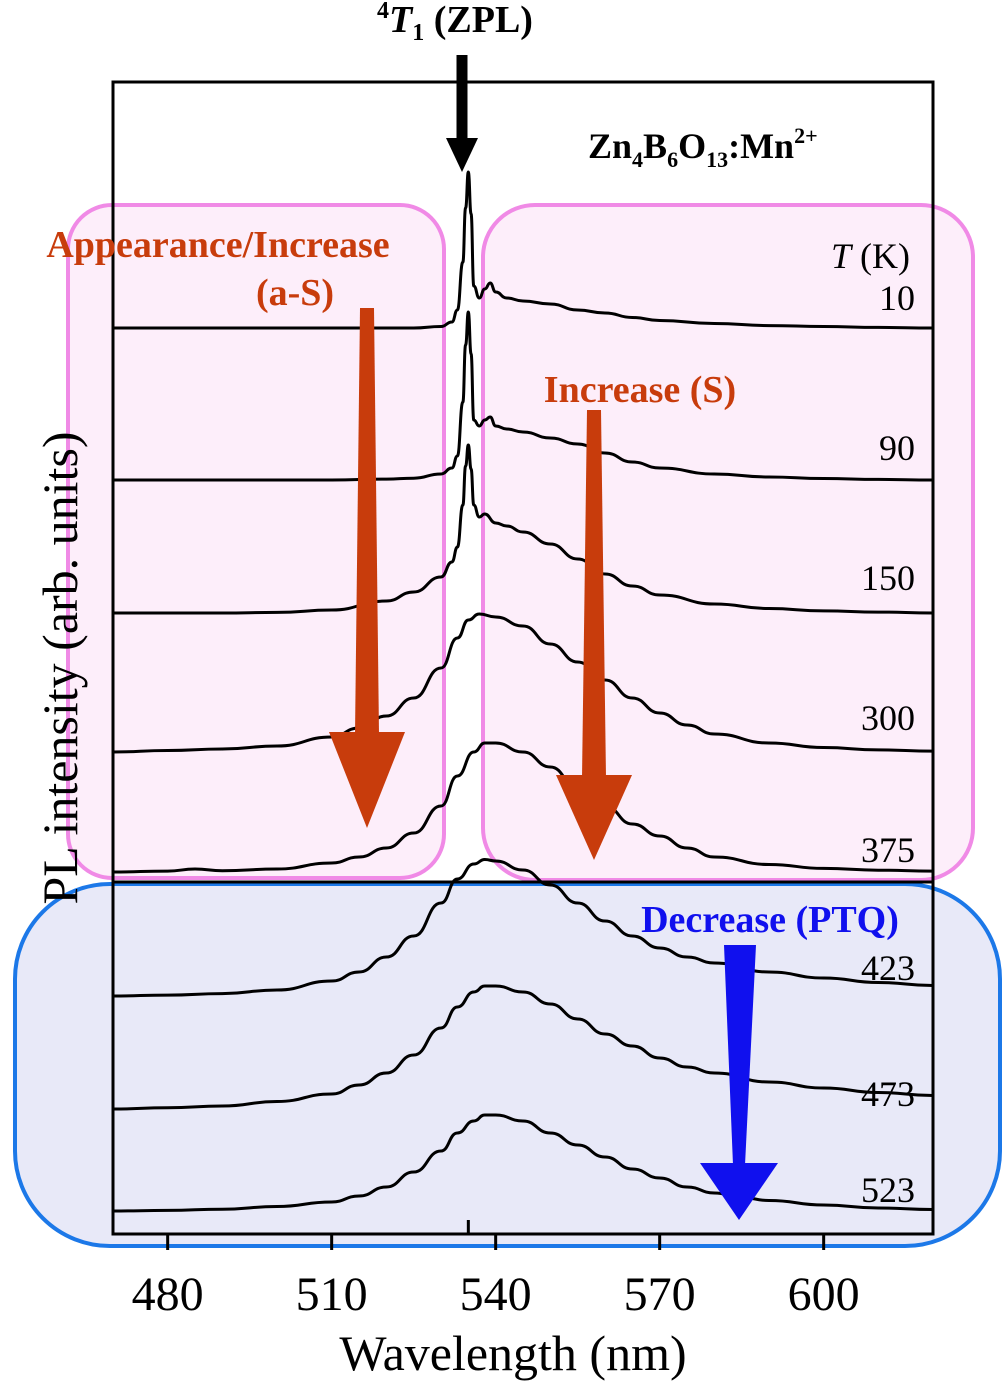  What do you see at coordinates (842, 256) in the screenshot?
I see `temperature-symbol: T` at bounding box center [842, 256].